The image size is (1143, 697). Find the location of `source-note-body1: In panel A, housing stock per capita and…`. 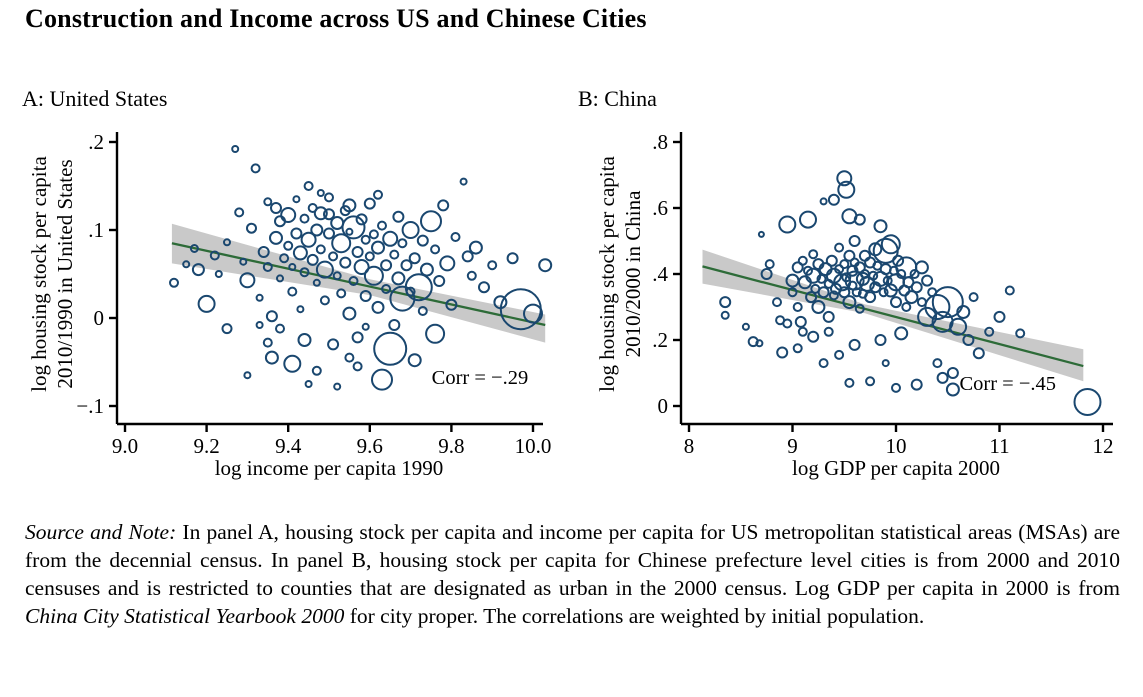

source-note-body1: In panel A, housing stock per capita and… is located at coordinates (573, 560).